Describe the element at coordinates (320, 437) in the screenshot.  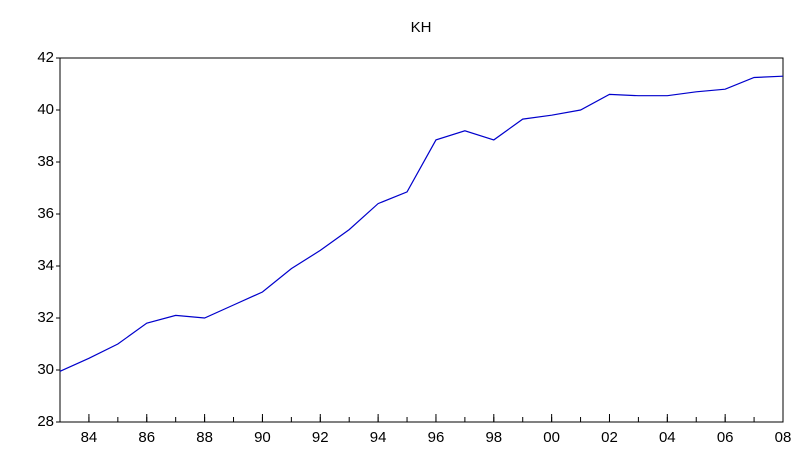
I see `x-tick-label: 92` at that location.